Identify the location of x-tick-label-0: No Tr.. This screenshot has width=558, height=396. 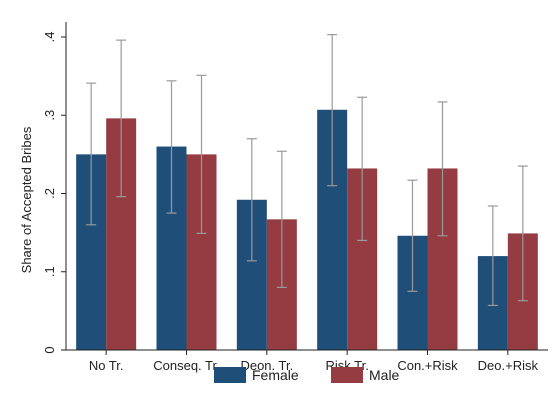
(106, 365).